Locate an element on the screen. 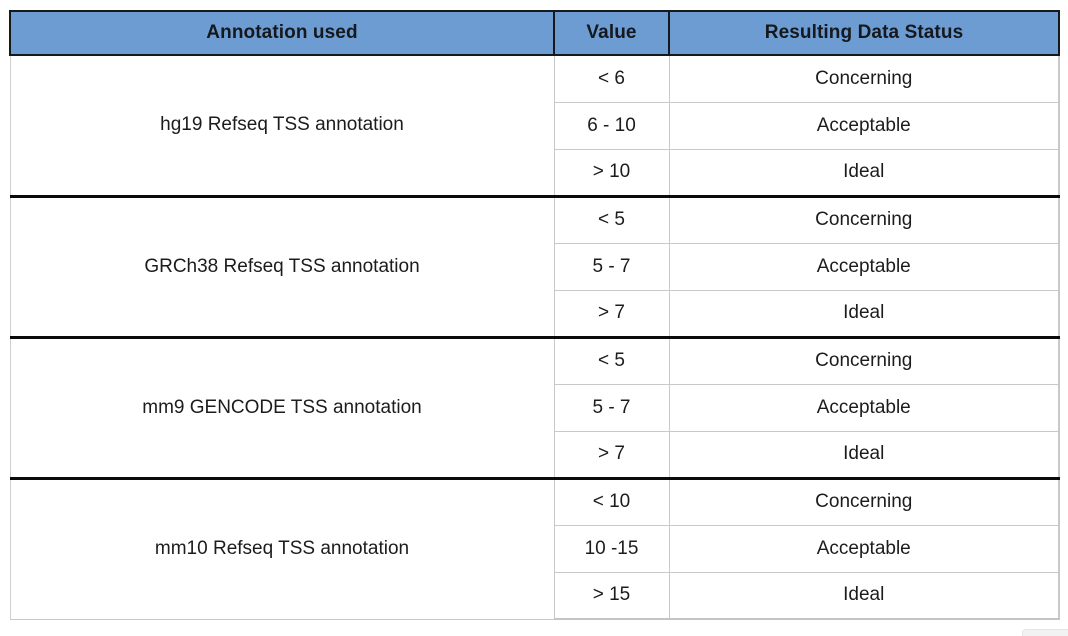  value-cell: 6 - 10 is located at coordinates (611, 125).